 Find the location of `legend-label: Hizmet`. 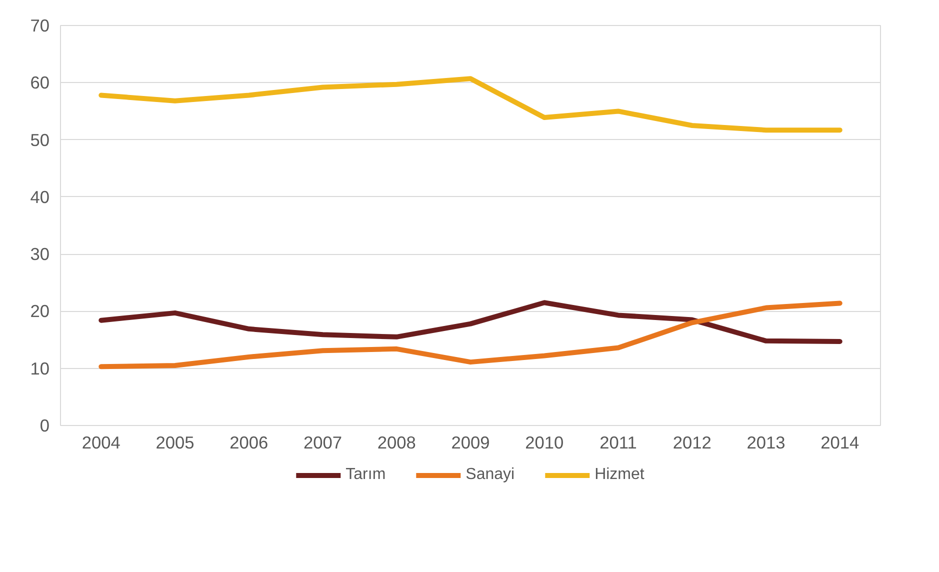

legend-label: Hizmet is located at coordinates (619, 475).